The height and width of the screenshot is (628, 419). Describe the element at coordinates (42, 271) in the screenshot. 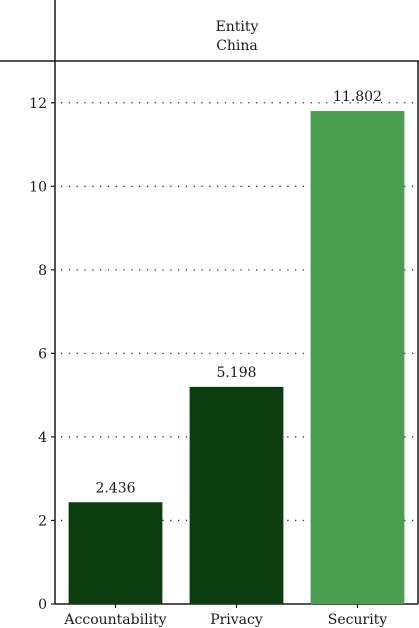

I see `y-tick-label: 8` at that location.